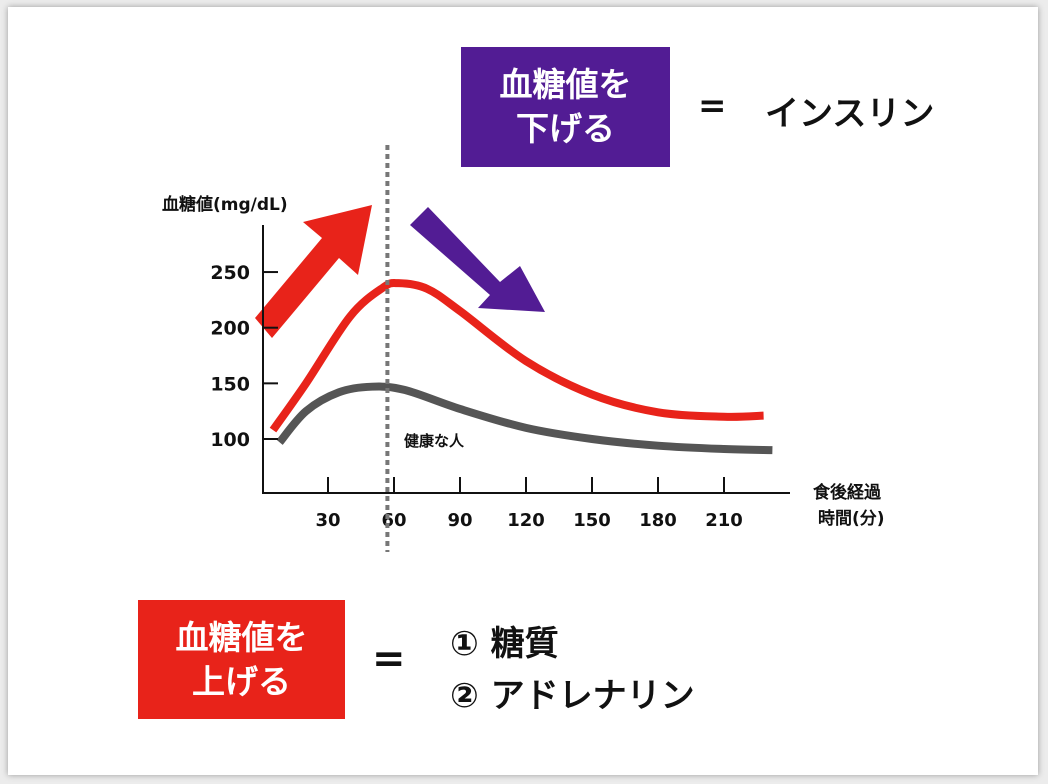 The height and width of the screenshot is (784, 1048). I want to click on x-axis-label-line1: 食後経過, so click(847, 492).